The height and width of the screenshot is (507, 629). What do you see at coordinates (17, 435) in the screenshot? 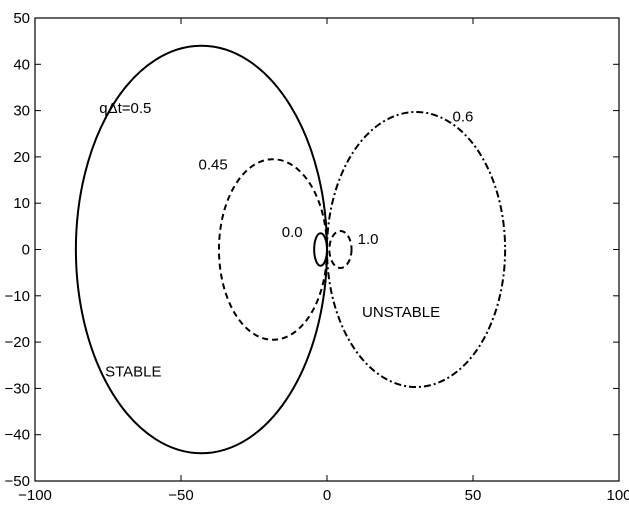
I see `y-tick-label: −40` at bounding box center [17, 435].